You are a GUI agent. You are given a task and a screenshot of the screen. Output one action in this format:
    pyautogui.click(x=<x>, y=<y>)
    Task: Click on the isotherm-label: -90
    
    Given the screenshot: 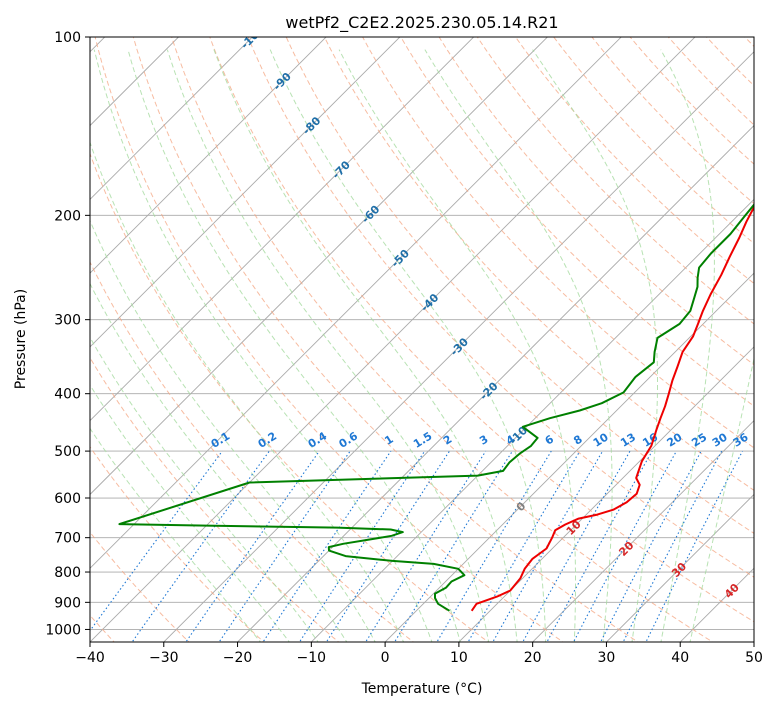 What is the action you would take?
    pyautogui.click(x=282, y=81)
    